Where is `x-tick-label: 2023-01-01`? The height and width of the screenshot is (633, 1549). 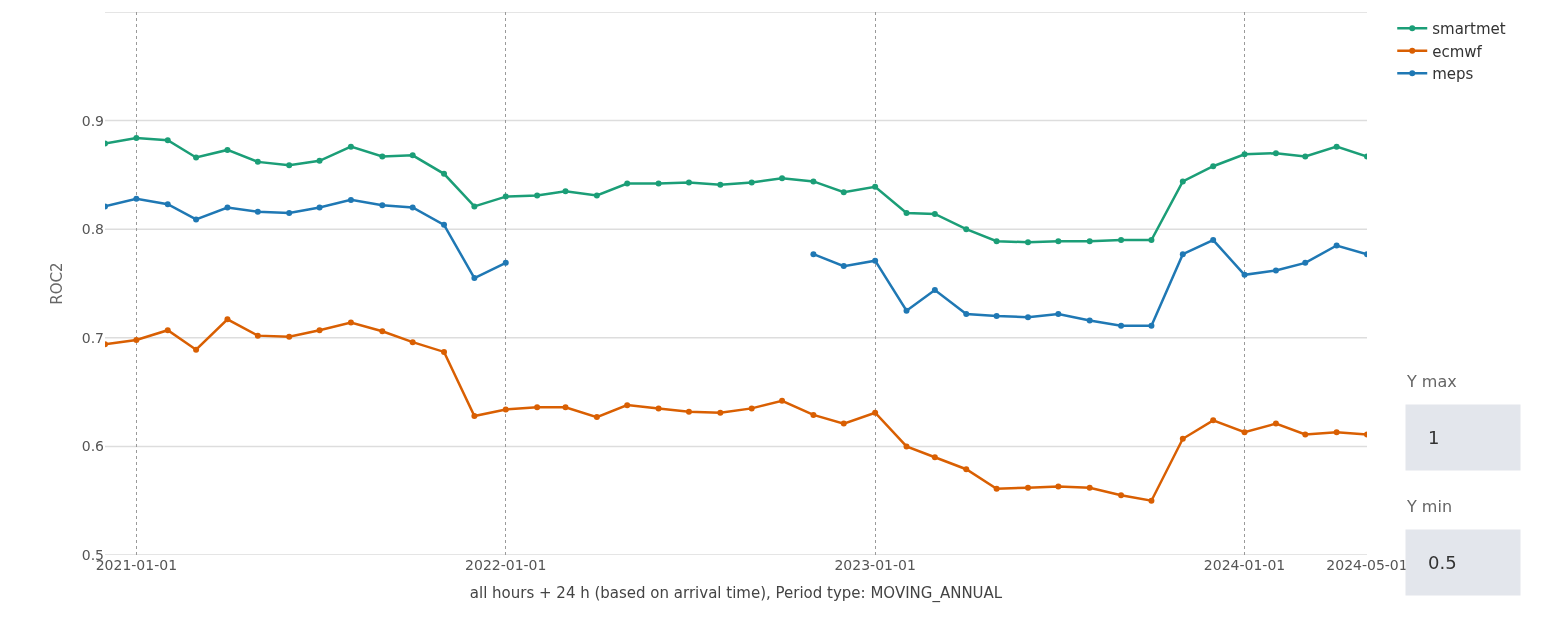 x-tick-label: 2023-01-01 is located at coordinates (875, 565).